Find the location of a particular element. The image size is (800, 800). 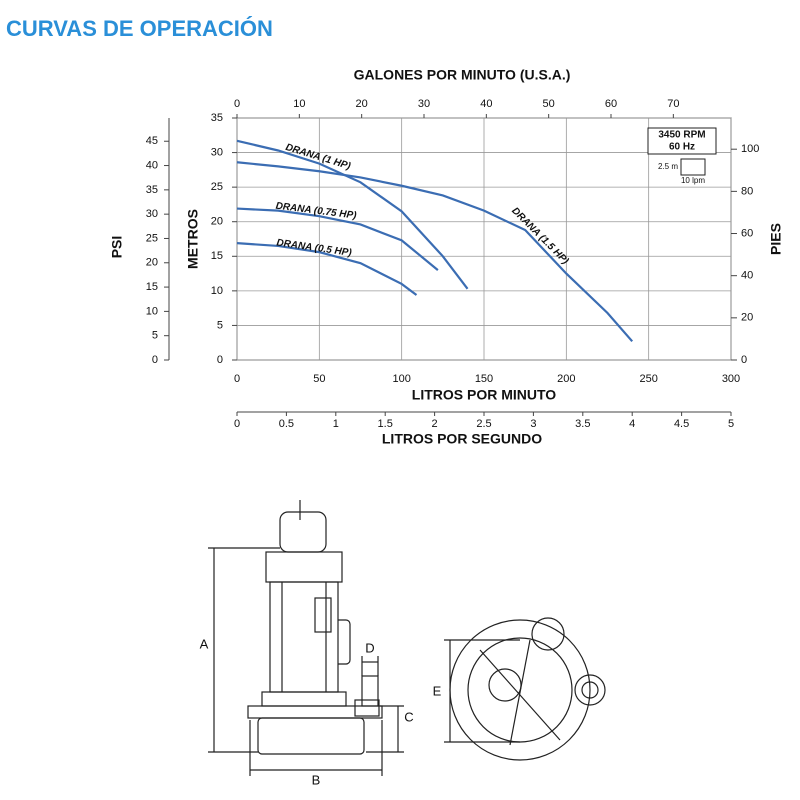

y2-tick-label: 40 is located at coordinates (747, 276).